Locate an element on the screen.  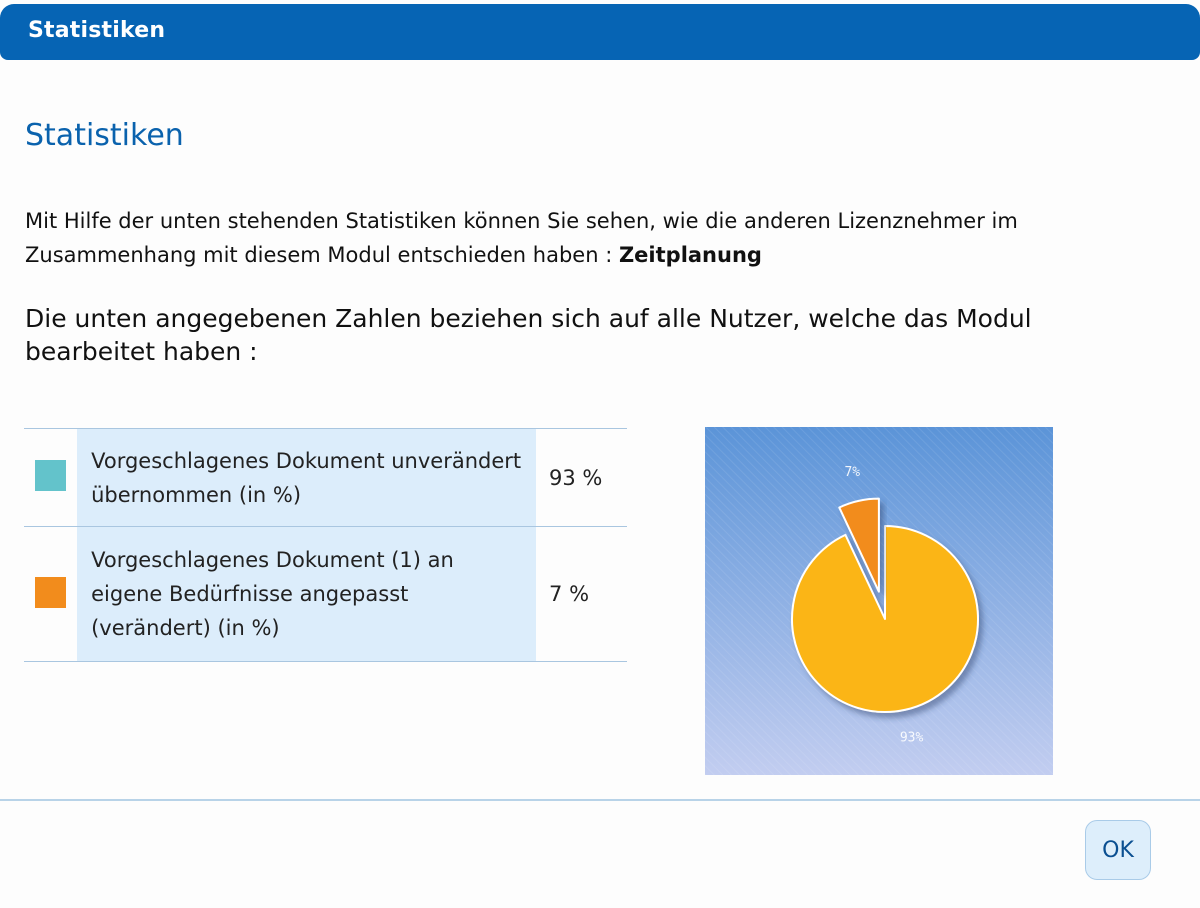
footer-divider is located at coordinates (600, 800).